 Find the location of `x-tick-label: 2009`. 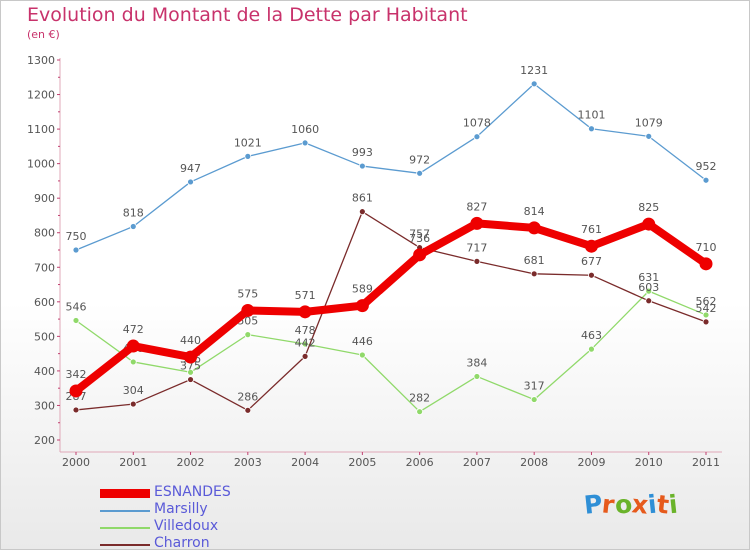

x-tick-label: 2009 is located at coordinates (591, 462).